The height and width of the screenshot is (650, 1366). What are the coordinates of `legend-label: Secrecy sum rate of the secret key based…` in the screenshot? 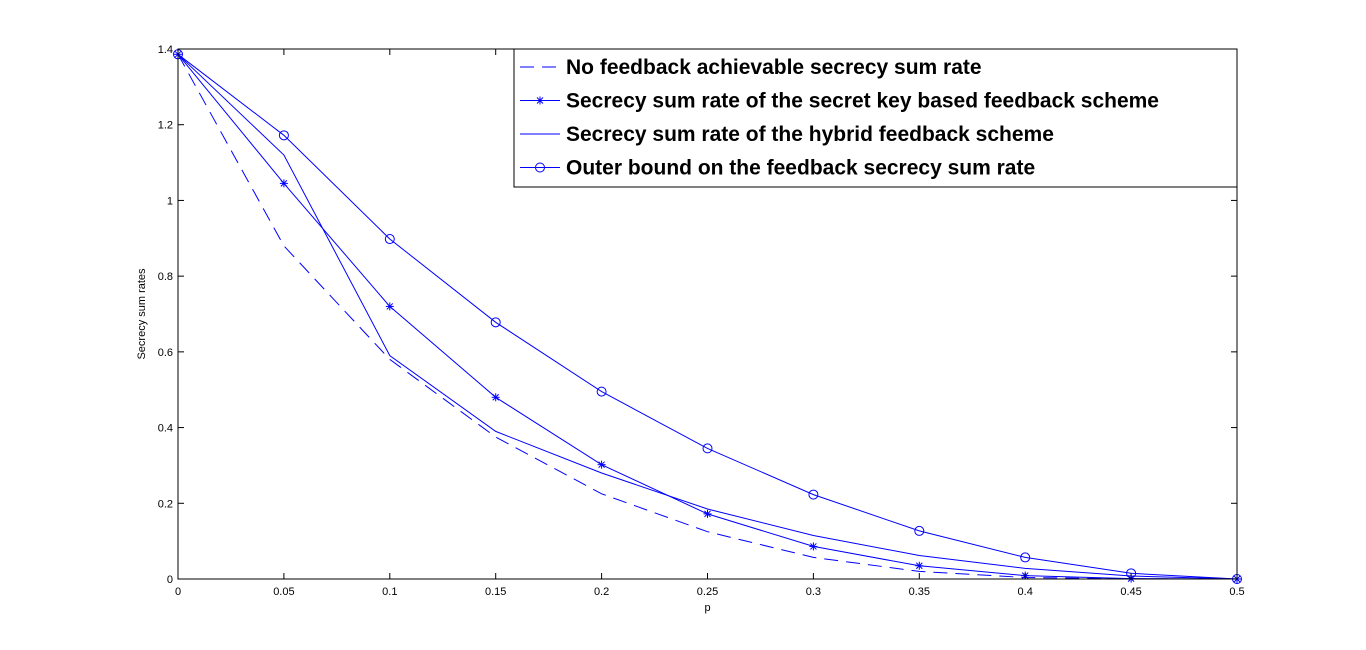 It's located at (862, 101).